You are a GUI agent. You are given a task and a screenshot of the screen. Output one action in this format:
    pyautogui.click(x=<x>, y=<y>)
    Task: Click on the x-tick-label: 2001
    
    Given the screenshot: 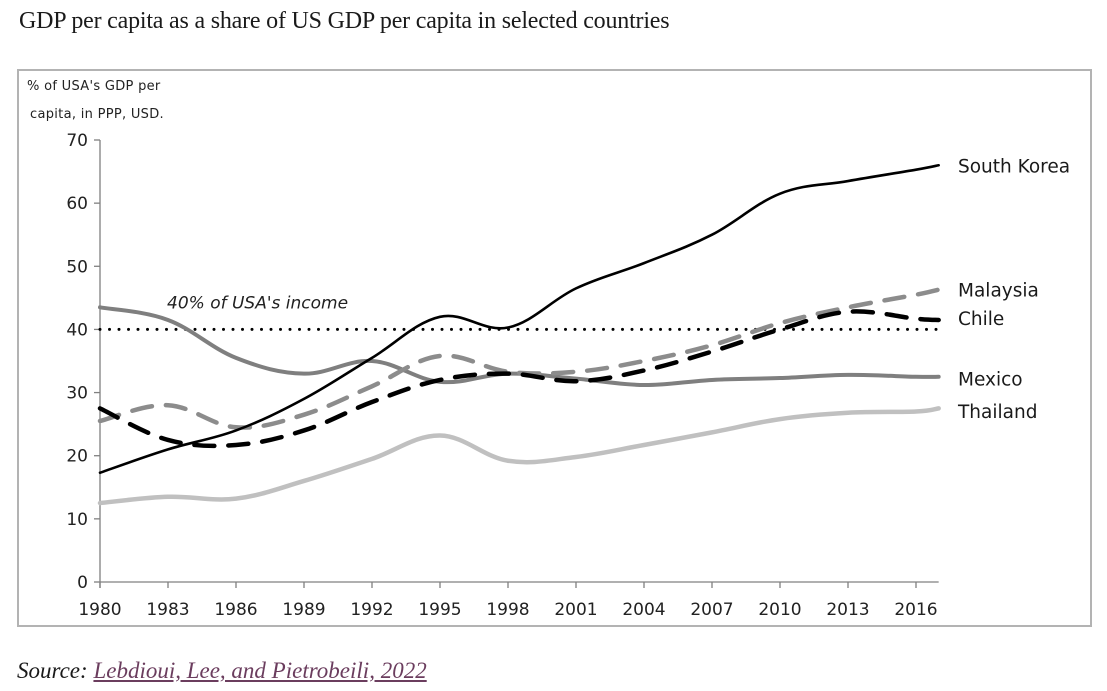 What is the action you would take?
    pyautogui.click(x=575, y=610)
    